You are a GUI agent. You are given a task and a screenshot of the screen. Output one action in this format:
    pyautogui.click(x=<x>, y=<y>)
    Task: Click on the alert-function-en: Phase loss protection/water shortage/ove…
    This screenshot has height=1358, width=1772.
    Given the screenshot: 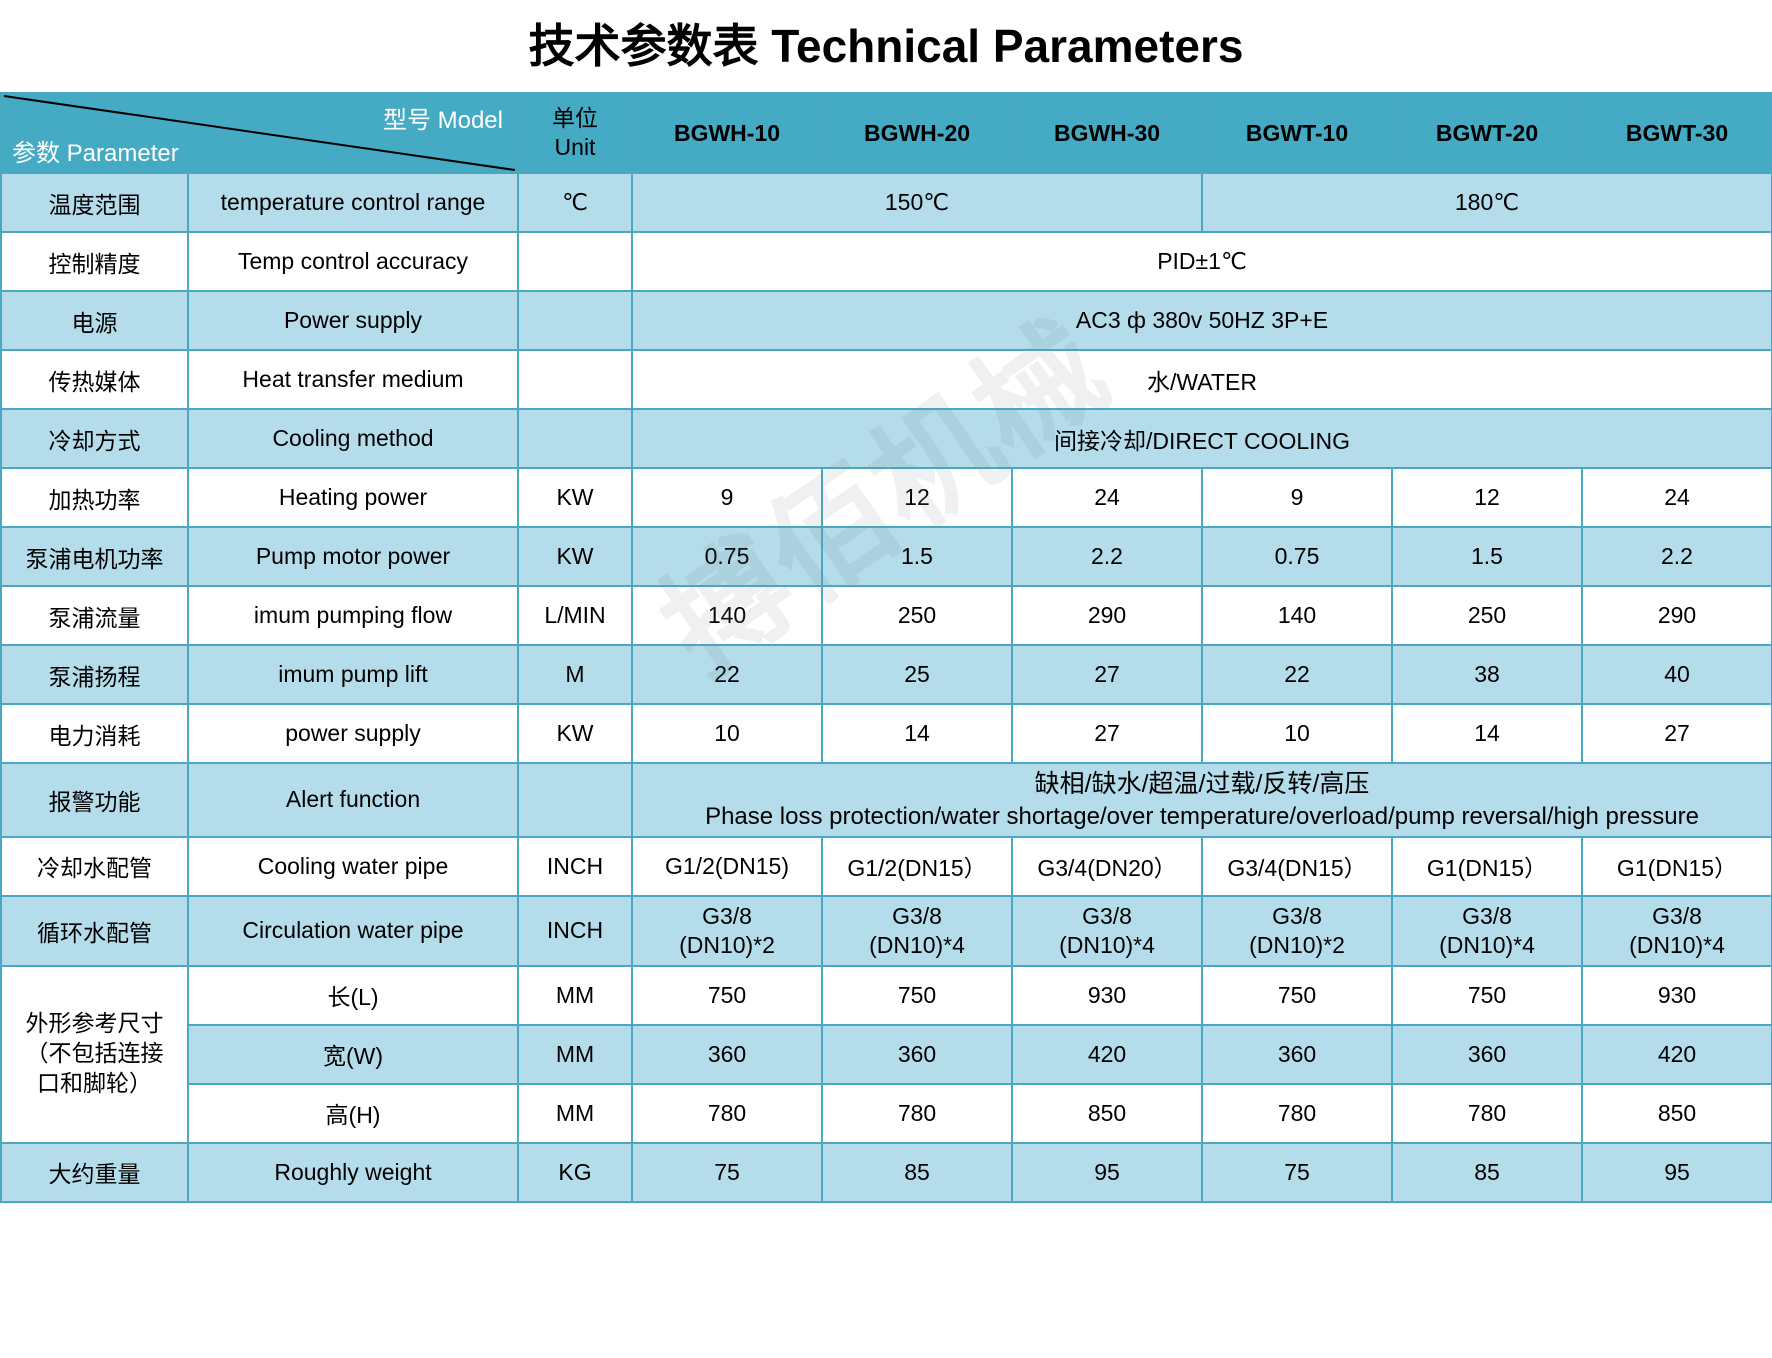 What is the action you would take?
    pyautogui.click(x=1202, y=816)
    